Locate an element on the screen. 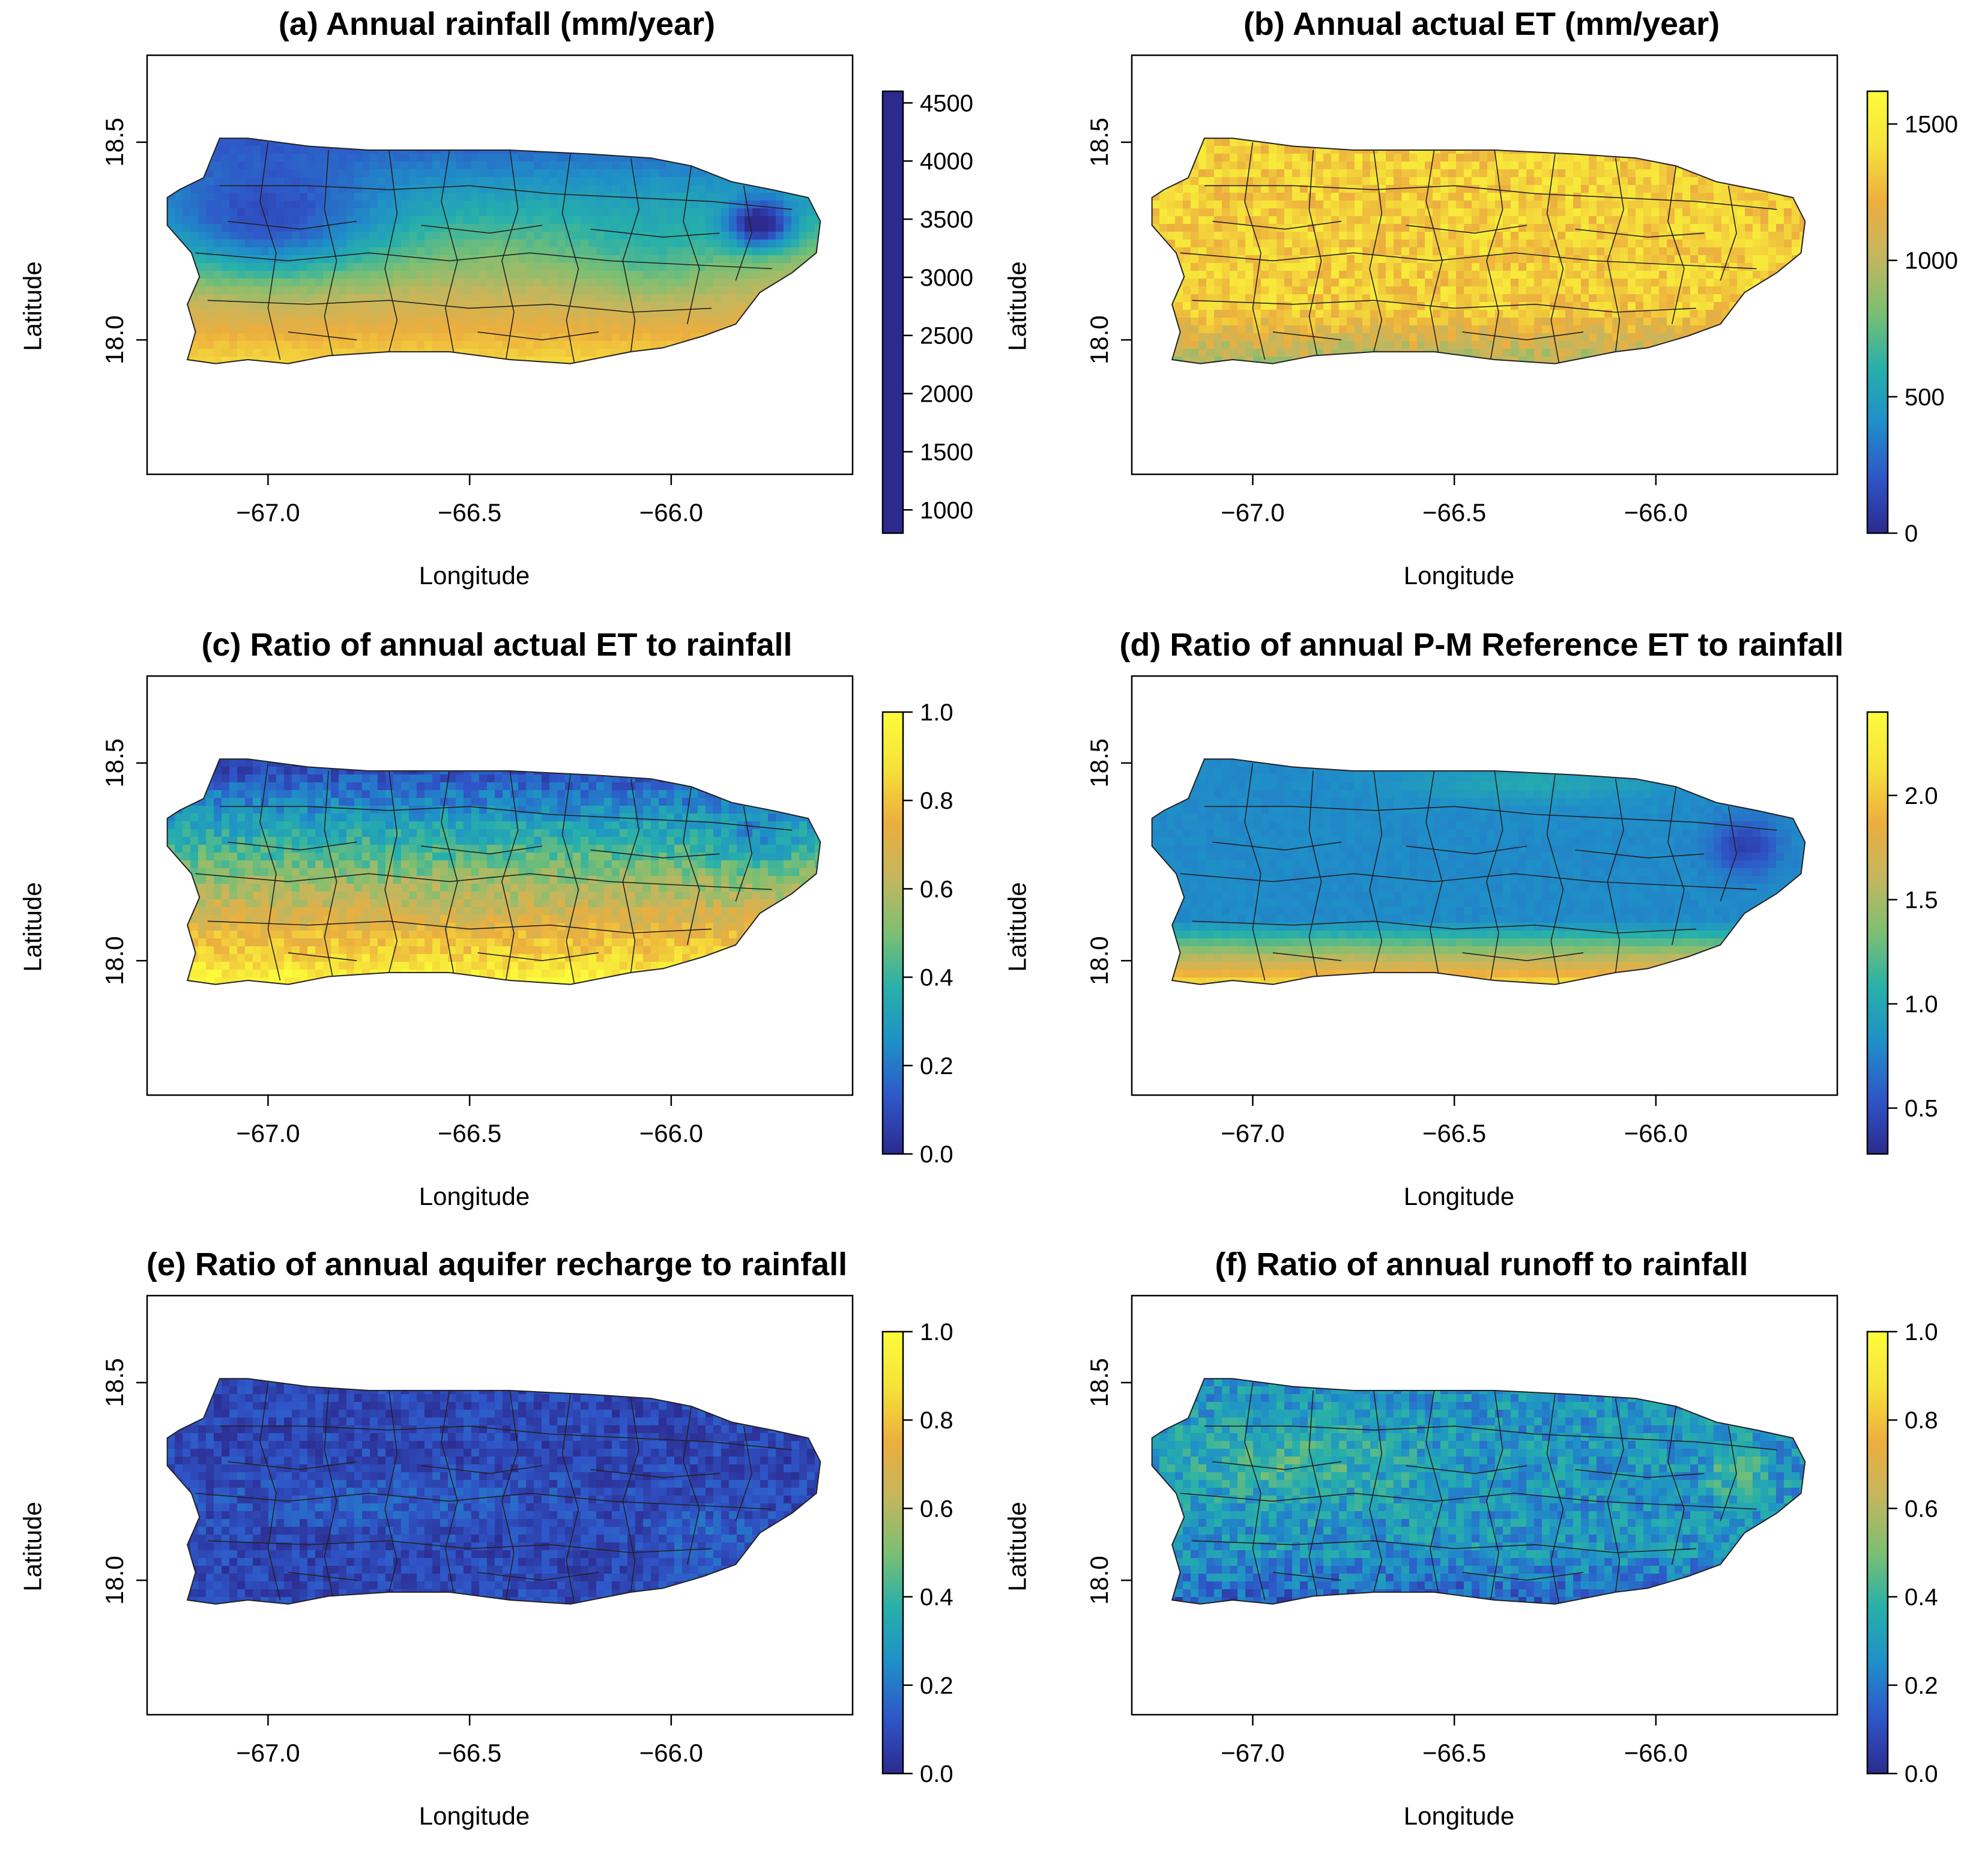 Image resolution: width=1988 pixels, height=1860 pixels. colorbar-tick-label: 0.8 is located at coordinates (1921, 1420).